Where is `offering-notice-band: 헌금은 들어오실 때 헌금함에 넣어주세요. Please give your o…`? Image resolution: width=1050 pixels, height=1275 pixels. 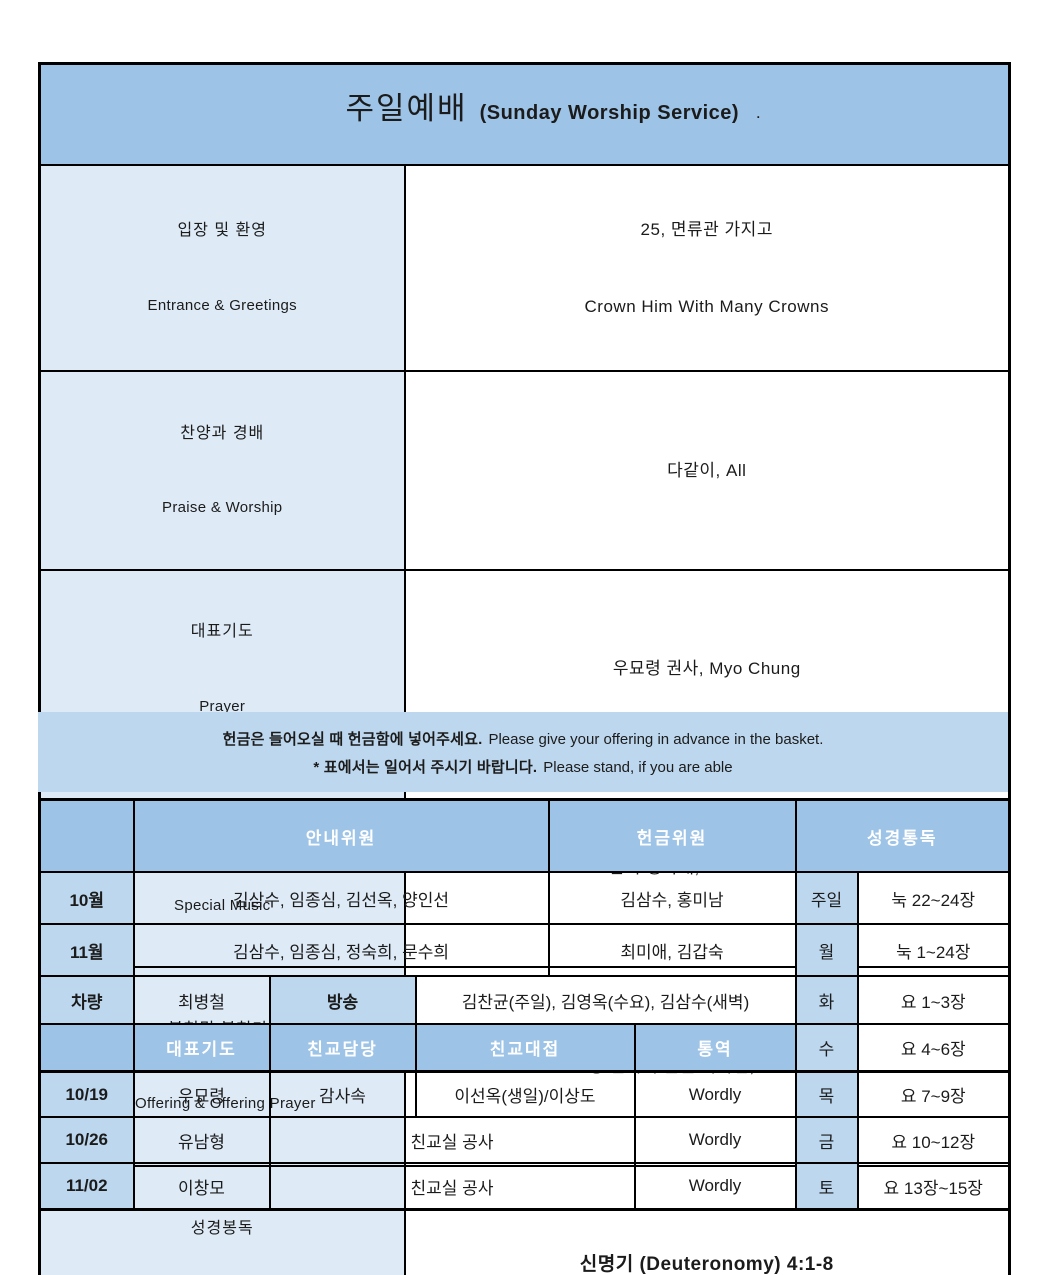 offering-notice-band: 헌금은 들어오실 때 헌금함에 넣어주세요. Please give your o… is located at coordinates (523, 752).